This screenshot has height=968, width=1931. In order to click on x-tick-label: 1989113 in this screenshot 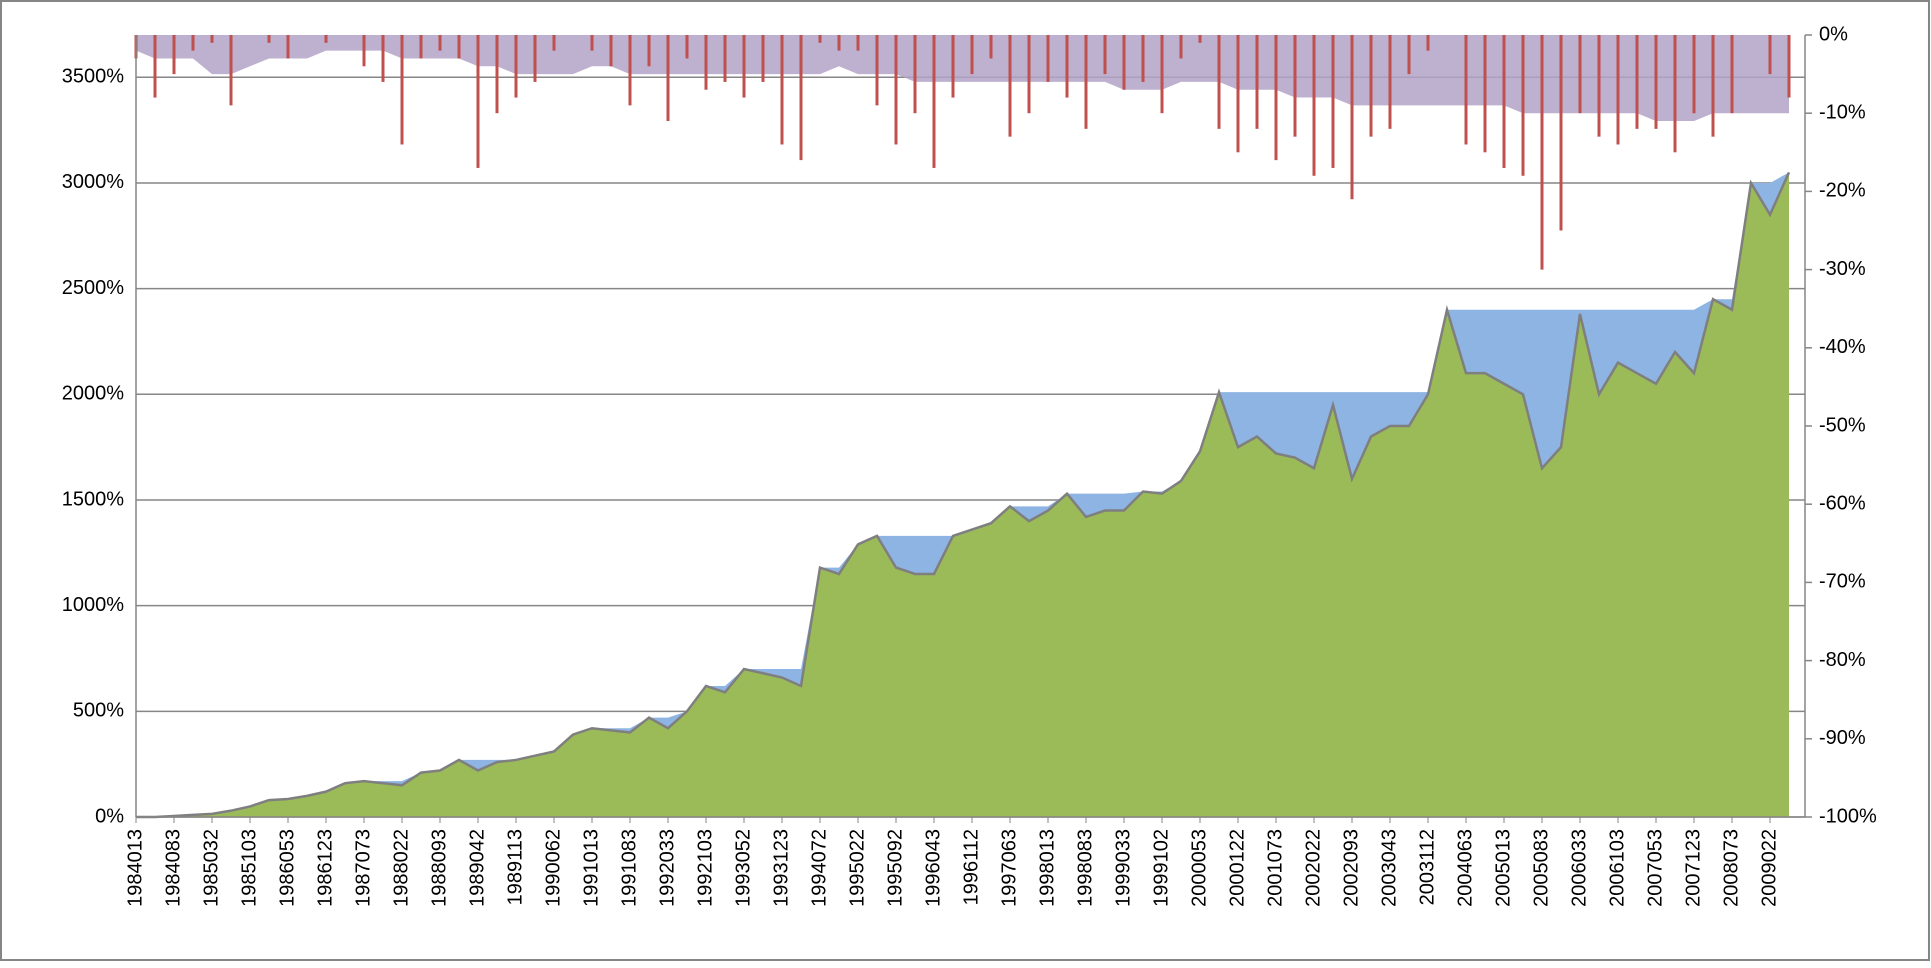, I will do `click(515, 867)`.